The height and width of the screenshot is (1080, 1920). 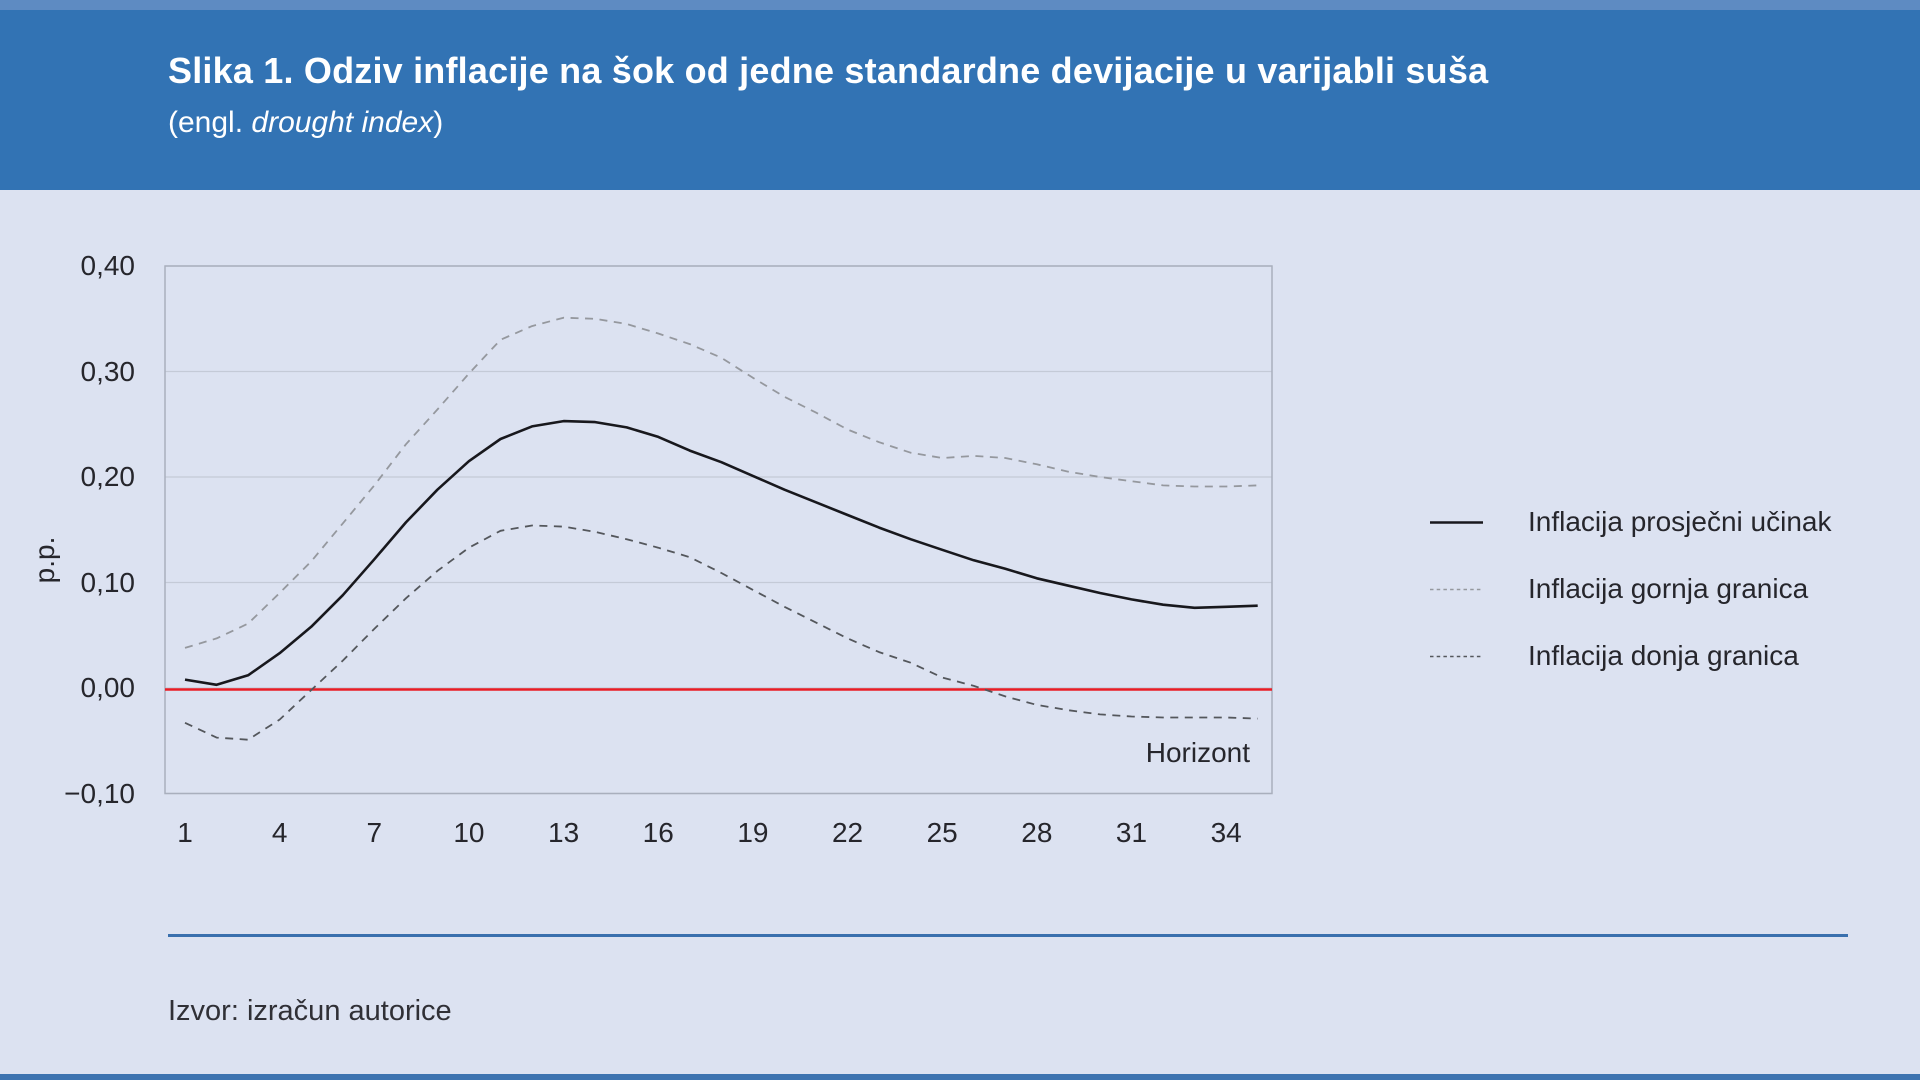 What do you see at coordinates (374, 832) in the screenshot?
I see `x-tick-label: 7` at bounding box center [374, 832].